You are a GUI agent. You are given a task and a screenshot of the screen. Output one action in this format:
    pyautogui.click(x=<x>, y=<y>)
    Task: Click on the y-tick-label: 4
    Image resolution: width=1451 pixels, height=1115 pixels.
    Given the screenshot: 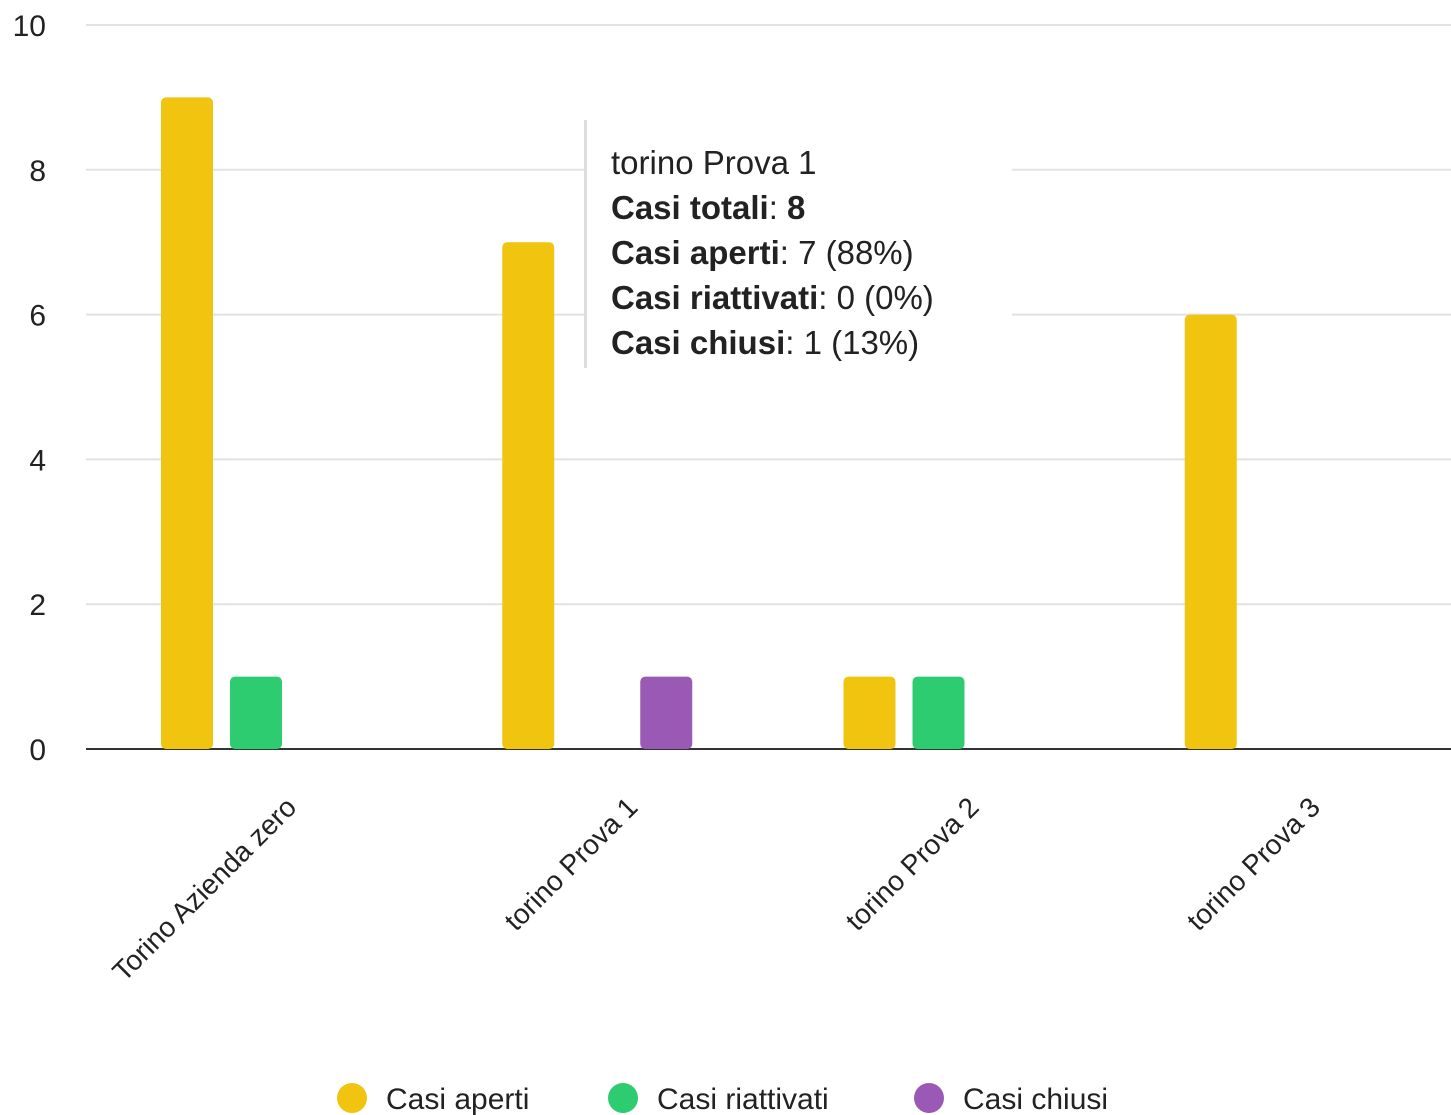 What is the action you would take?
    pyautogui.click(x=37, y=460)
    